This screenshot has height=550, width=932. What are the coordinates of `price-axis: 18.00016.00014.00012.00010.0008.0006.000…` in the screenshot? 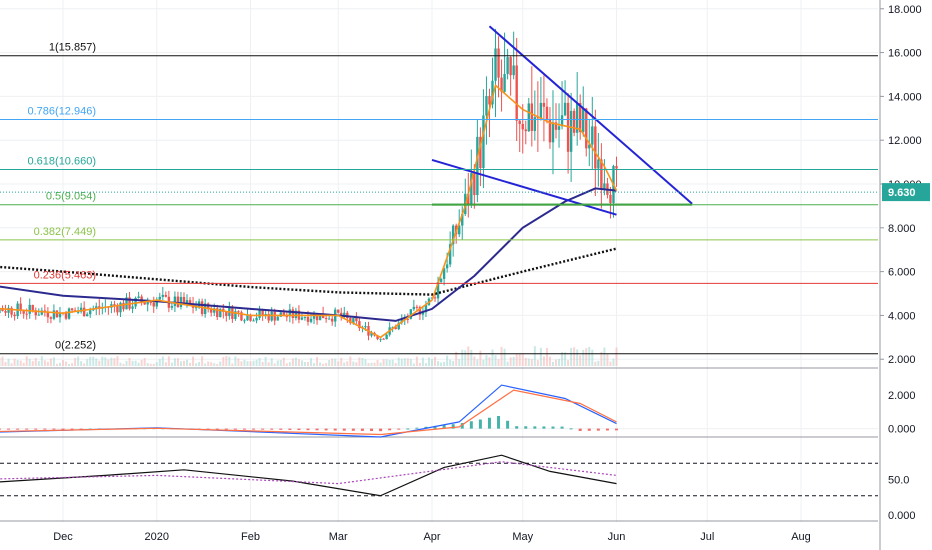 It's located at (905, 263).